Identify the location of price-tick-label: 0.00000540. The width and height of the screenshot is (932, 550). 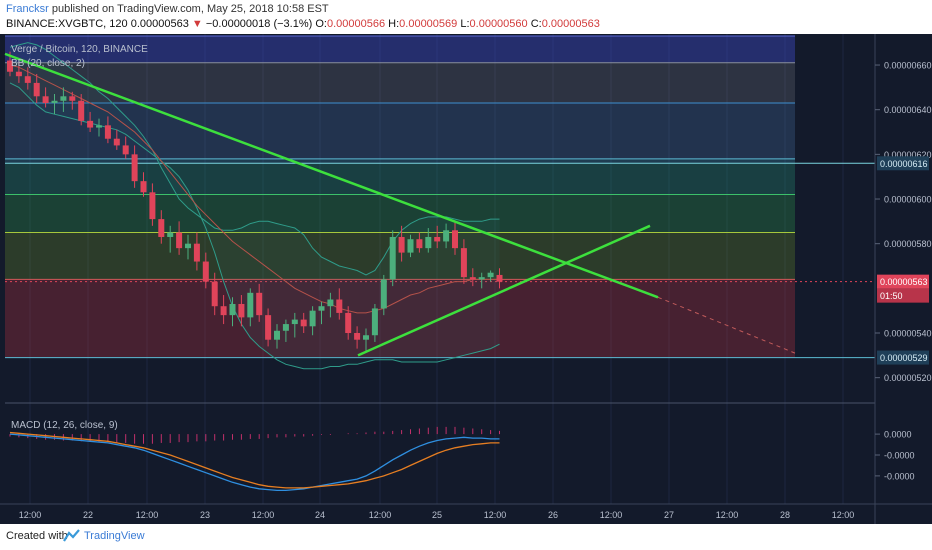
(908, 334).